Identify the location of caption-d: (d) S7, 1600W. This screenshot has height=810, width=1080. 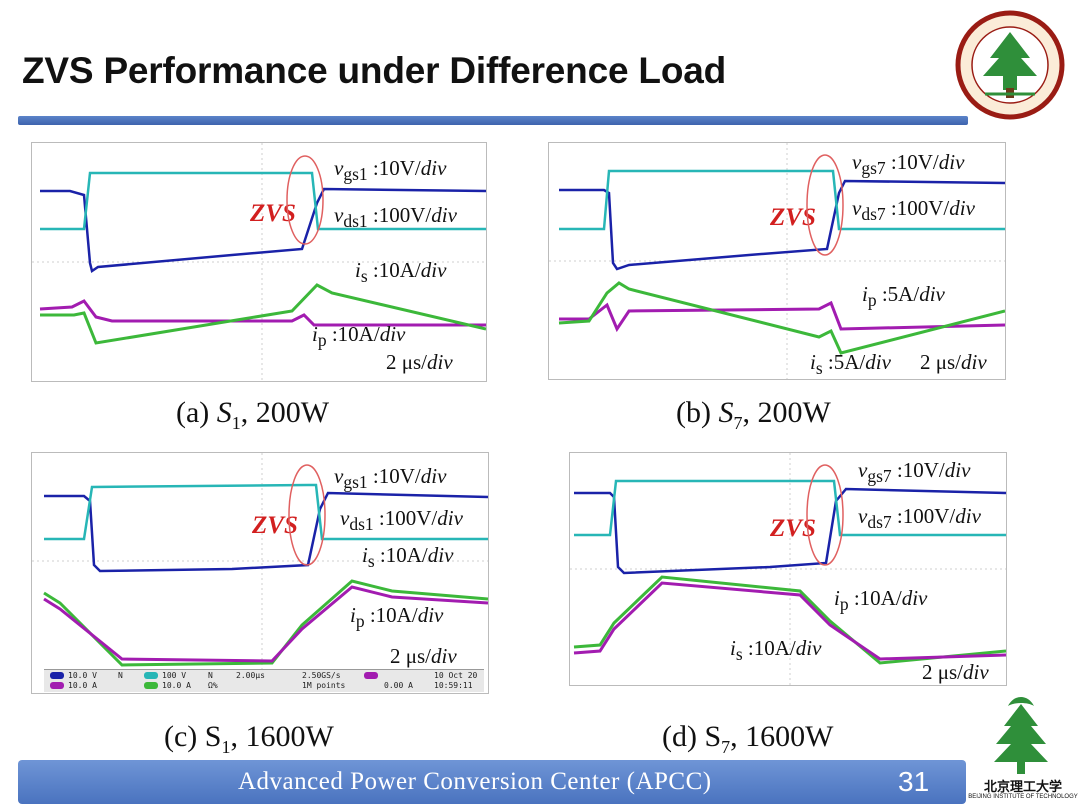
(748, 738).